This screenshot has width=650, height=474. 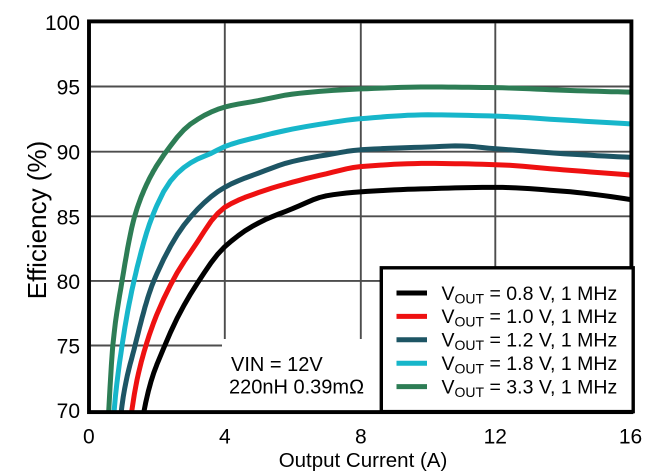 I want to click on svg-text: 12, so click(x=495, y=437).